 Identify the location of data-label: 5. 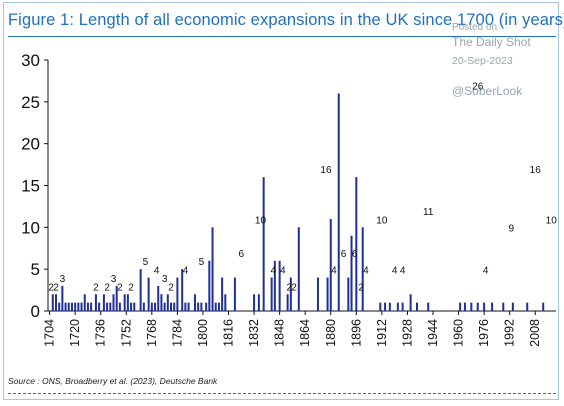
(146, 262).